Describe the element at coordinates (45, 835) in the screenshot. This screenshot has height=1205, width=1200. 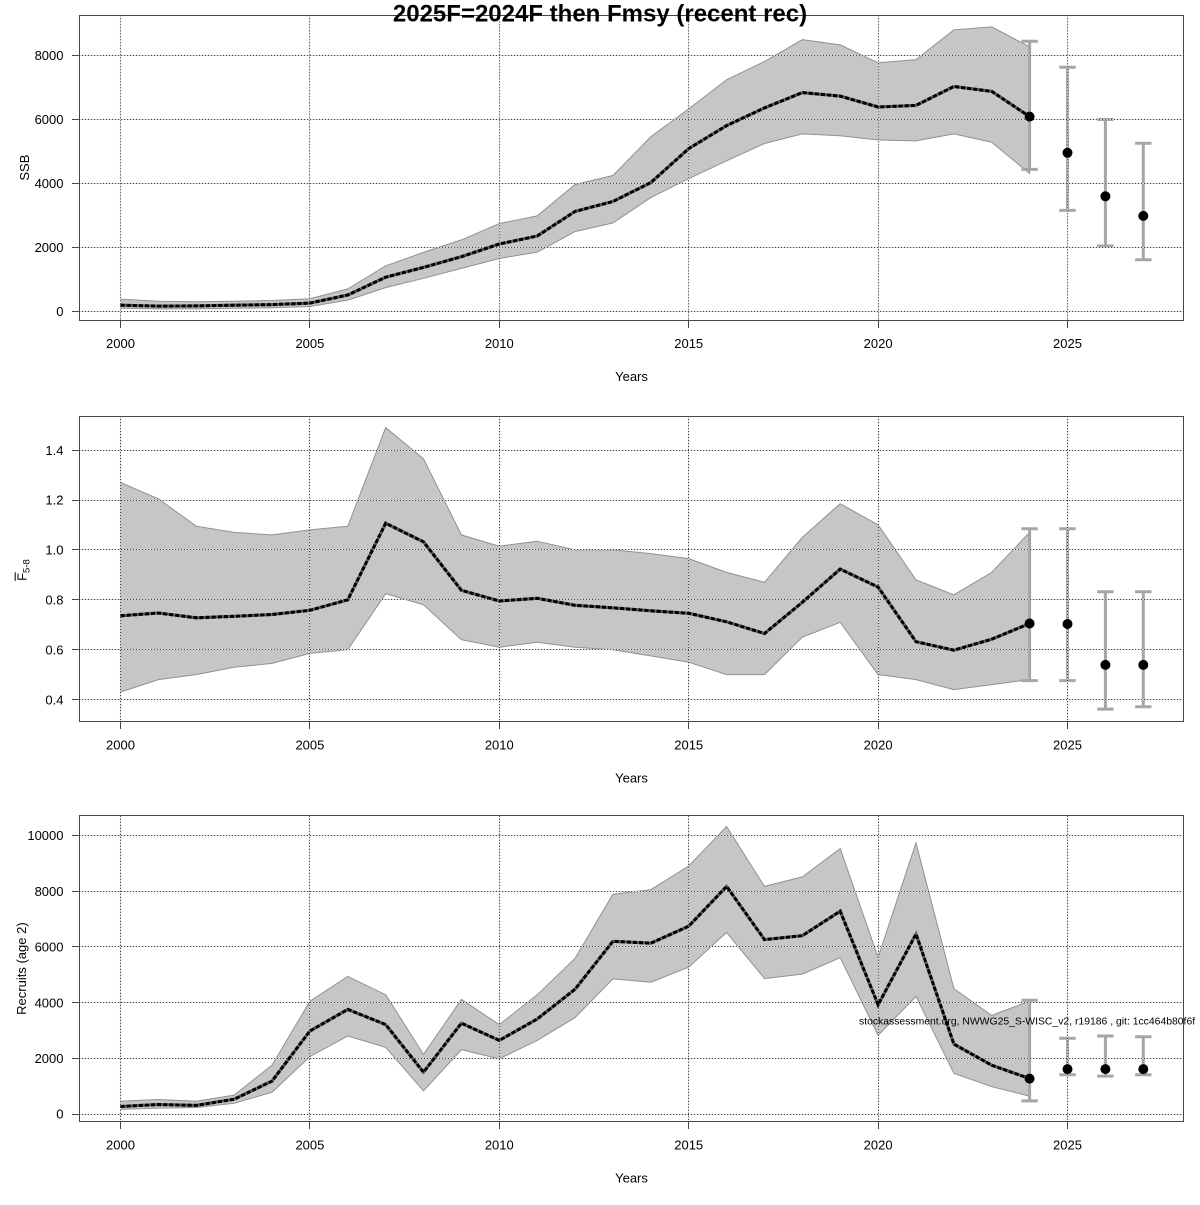
I see `svg-text: 10000` at that location.